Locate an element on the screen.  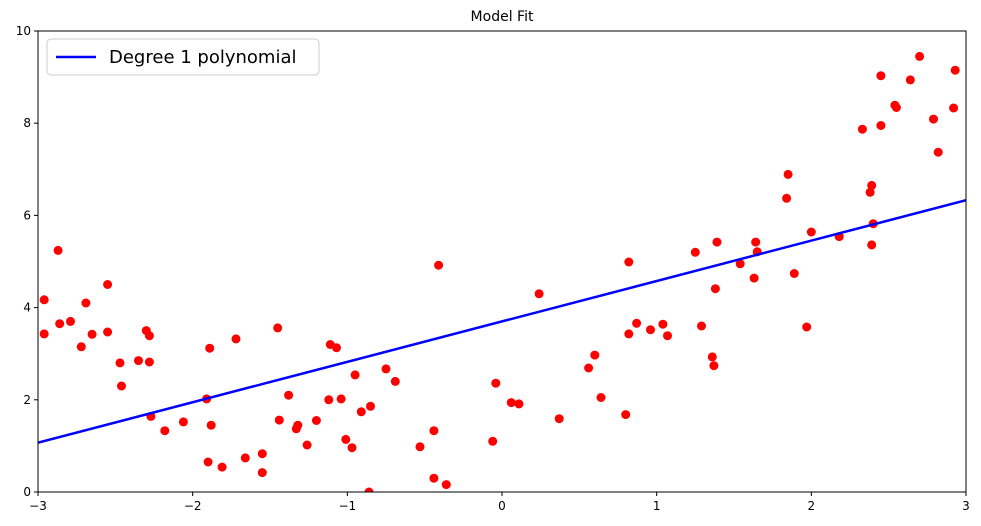
y-tick-label: 2 is located at coordinates (27, 400).